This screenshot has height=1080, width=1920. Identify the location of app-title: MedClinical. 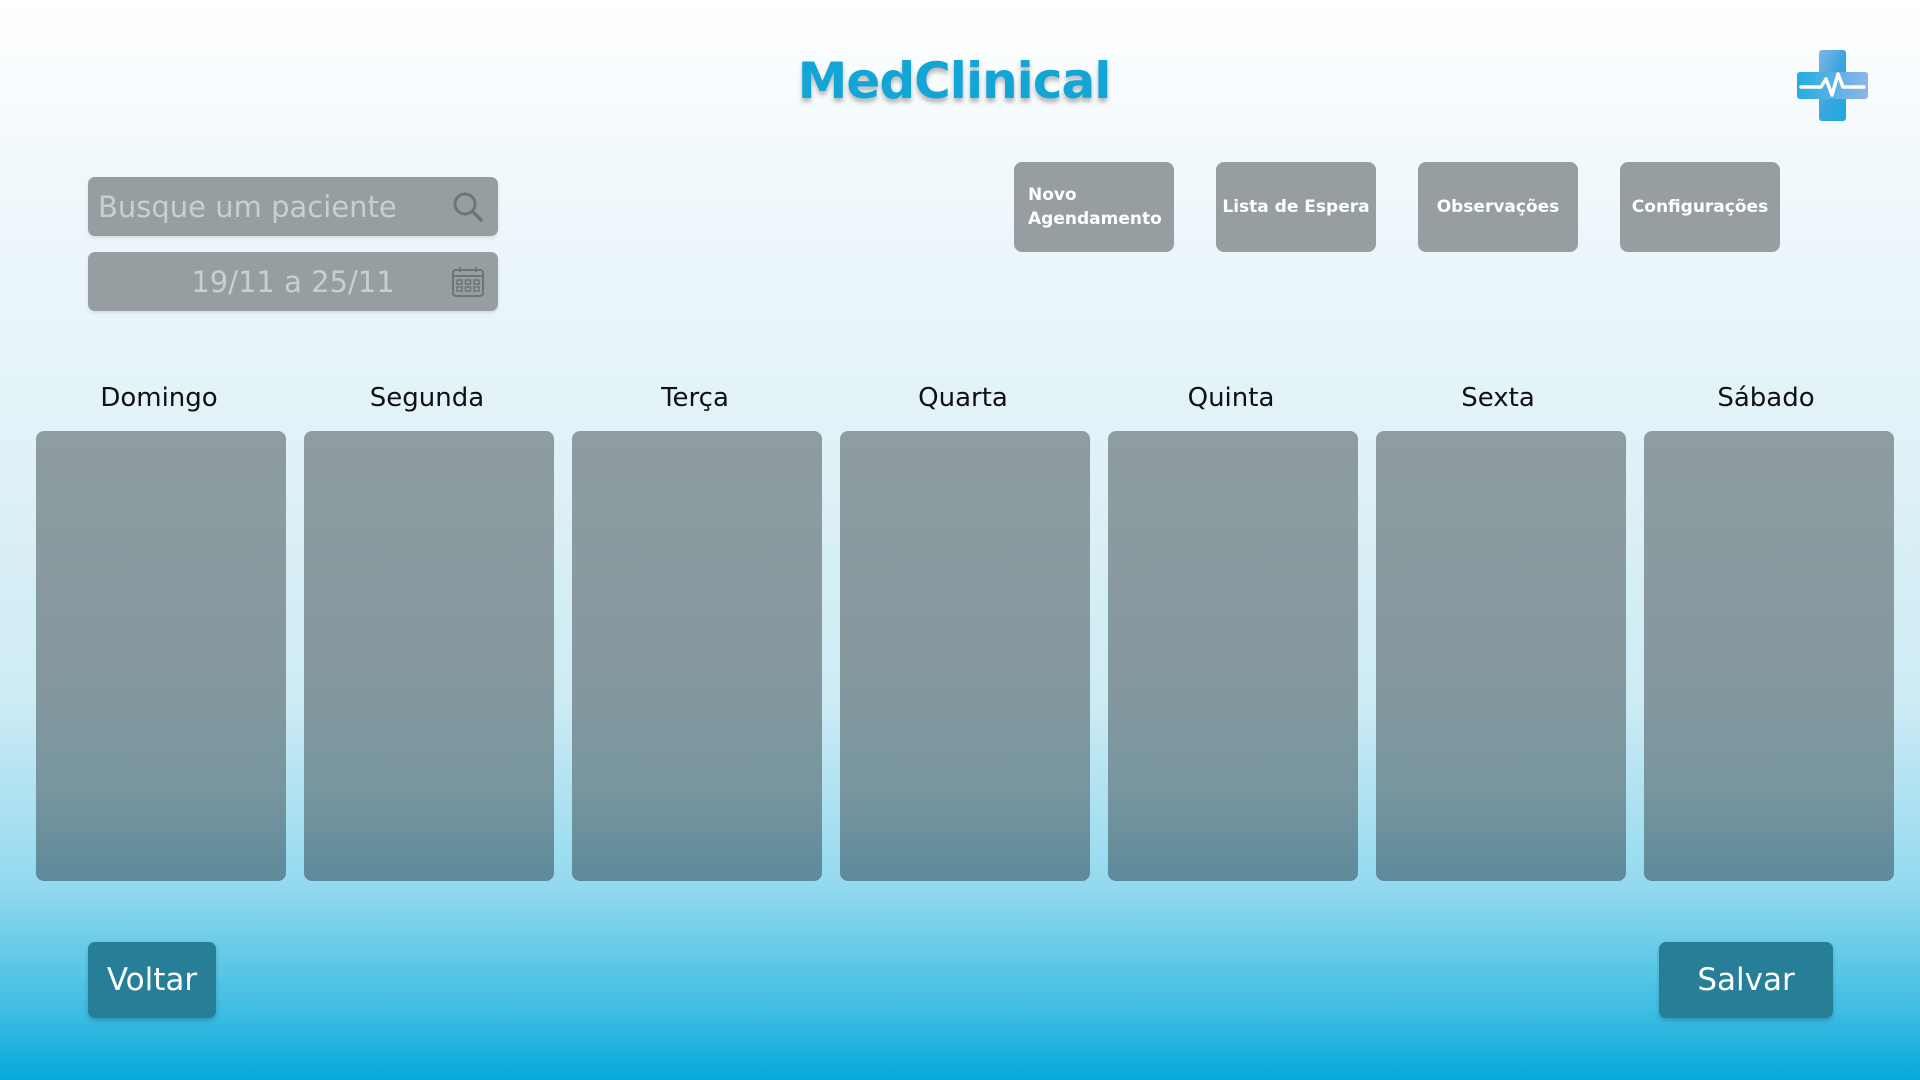
(954, 81).